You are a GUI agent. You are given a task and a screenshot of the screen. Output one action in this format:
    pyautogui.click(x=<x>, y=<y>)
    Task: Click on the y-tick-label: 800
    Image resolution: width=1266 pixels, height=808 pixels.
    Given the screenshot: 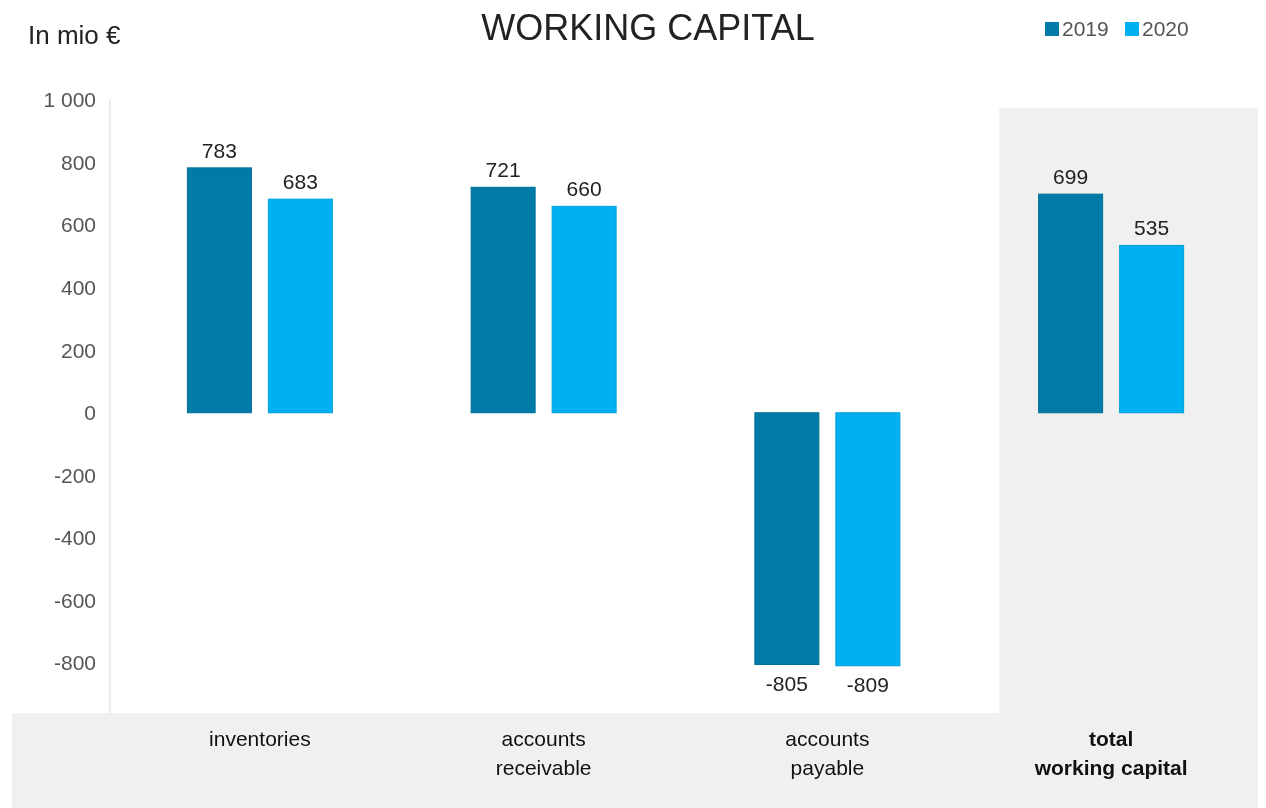 What is the action you would take?
    pyautogui.click(x=78, y=162)
    